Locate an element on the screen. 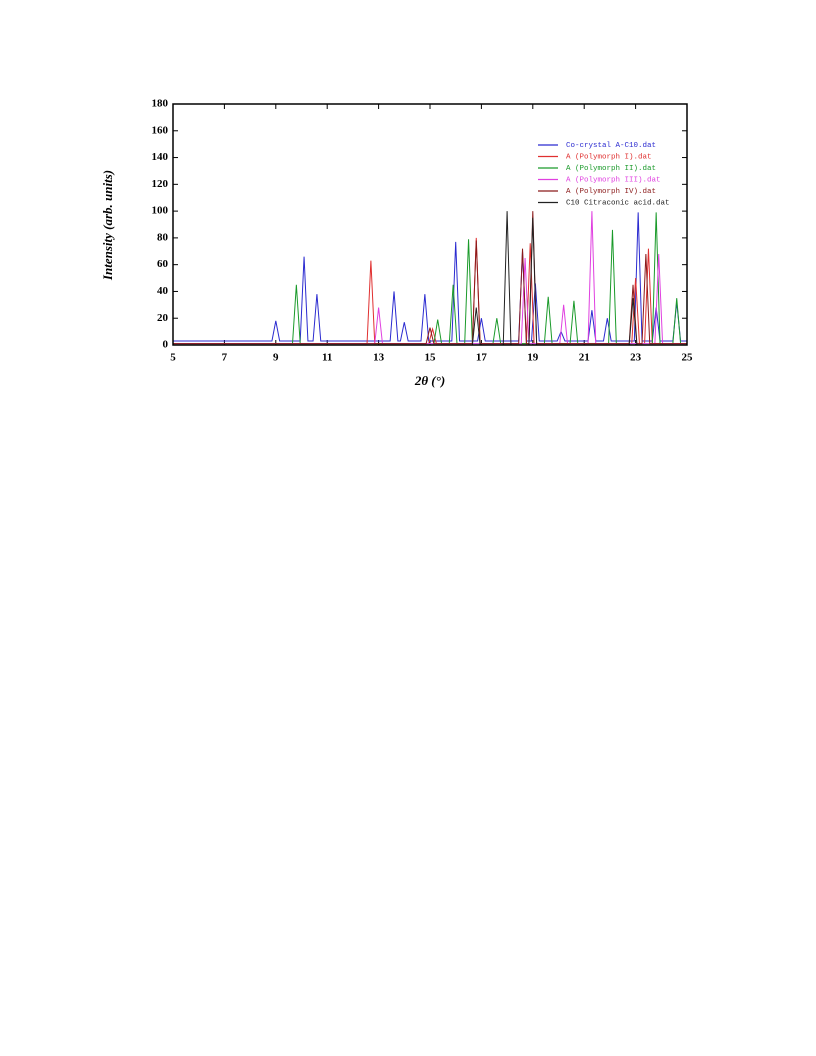  x-tick-label: 19 is located at coordinates (533, 358).